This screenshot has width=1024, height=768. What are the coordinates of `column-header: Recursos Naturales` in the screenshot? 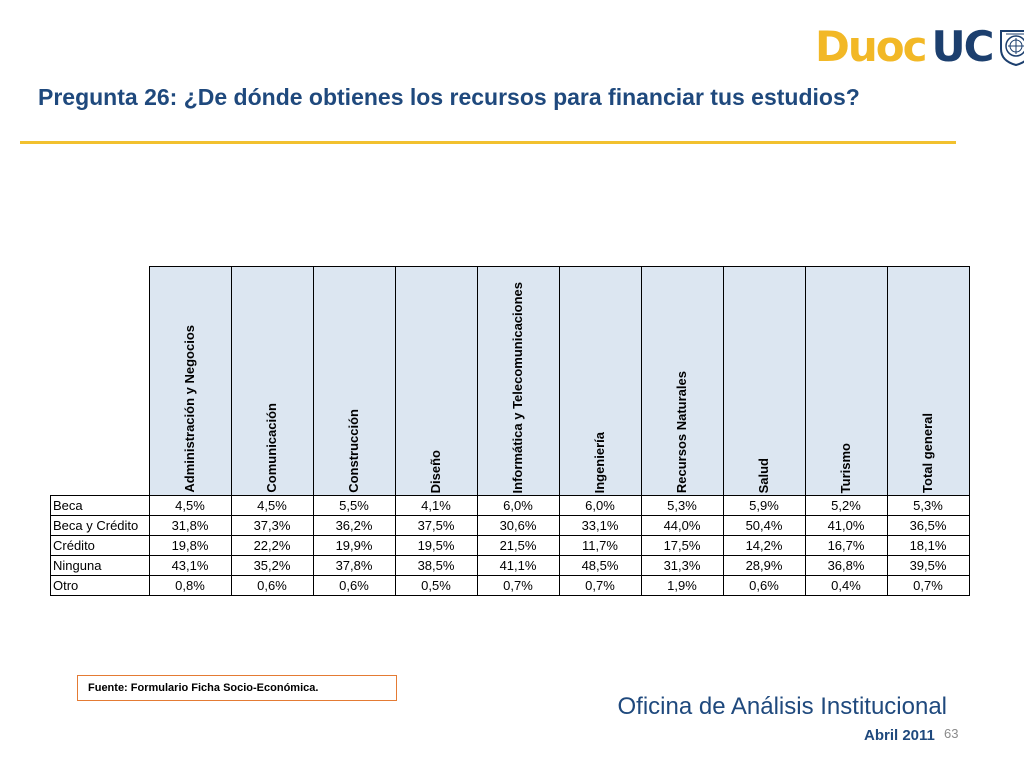 It's located at (682, 381).